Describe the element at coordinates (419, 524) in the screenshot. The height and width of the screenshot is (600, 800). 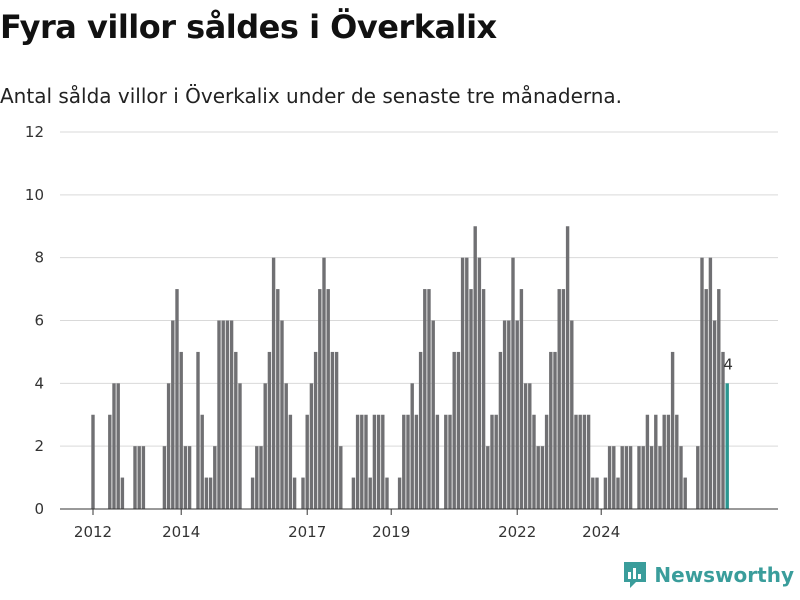
I see `x-axis: 2012 2014 2017 2019 2022 2024` at that location.